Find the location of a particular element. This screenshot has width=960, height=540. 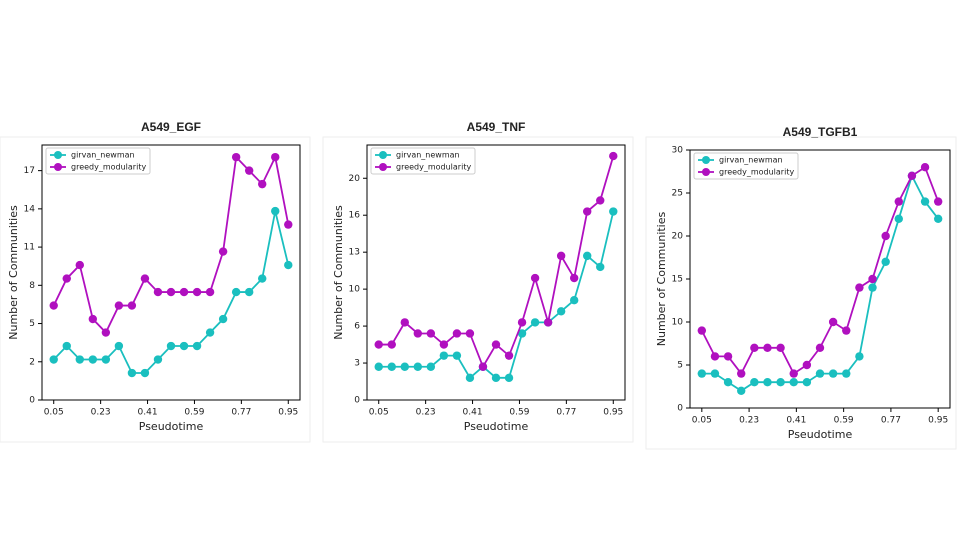

y-tick-label: 17 is located at coordinates (29, 171).